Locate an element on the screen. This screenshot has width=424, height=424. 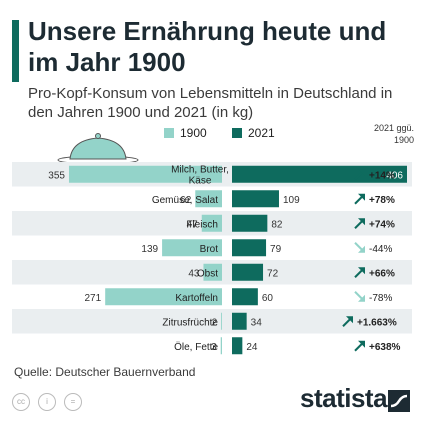
value-label-1900: 355 is located at coordinates (56, 175).